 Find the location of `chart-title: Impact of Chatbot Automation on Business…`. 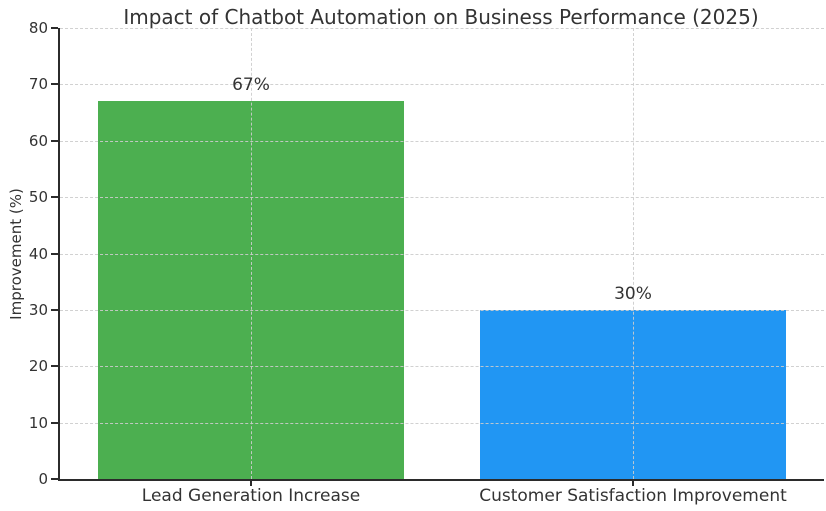

chart-title: Impact of Chatbot Automation on Business… is located at coordinates (441, 17).